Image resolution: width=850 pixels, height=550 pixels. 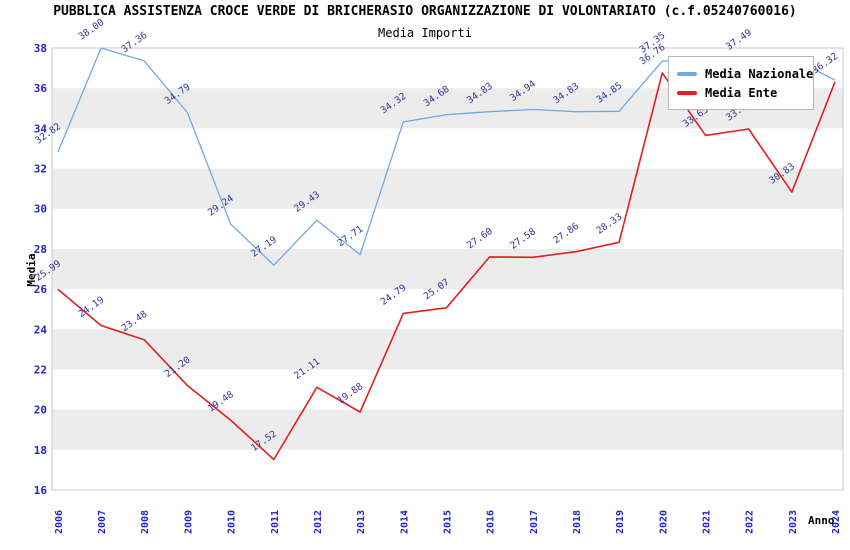 What do you see at coordinates (523, 239) in the screenshot?
I see `point-label: 27.58` at bounding box center [523, 239].